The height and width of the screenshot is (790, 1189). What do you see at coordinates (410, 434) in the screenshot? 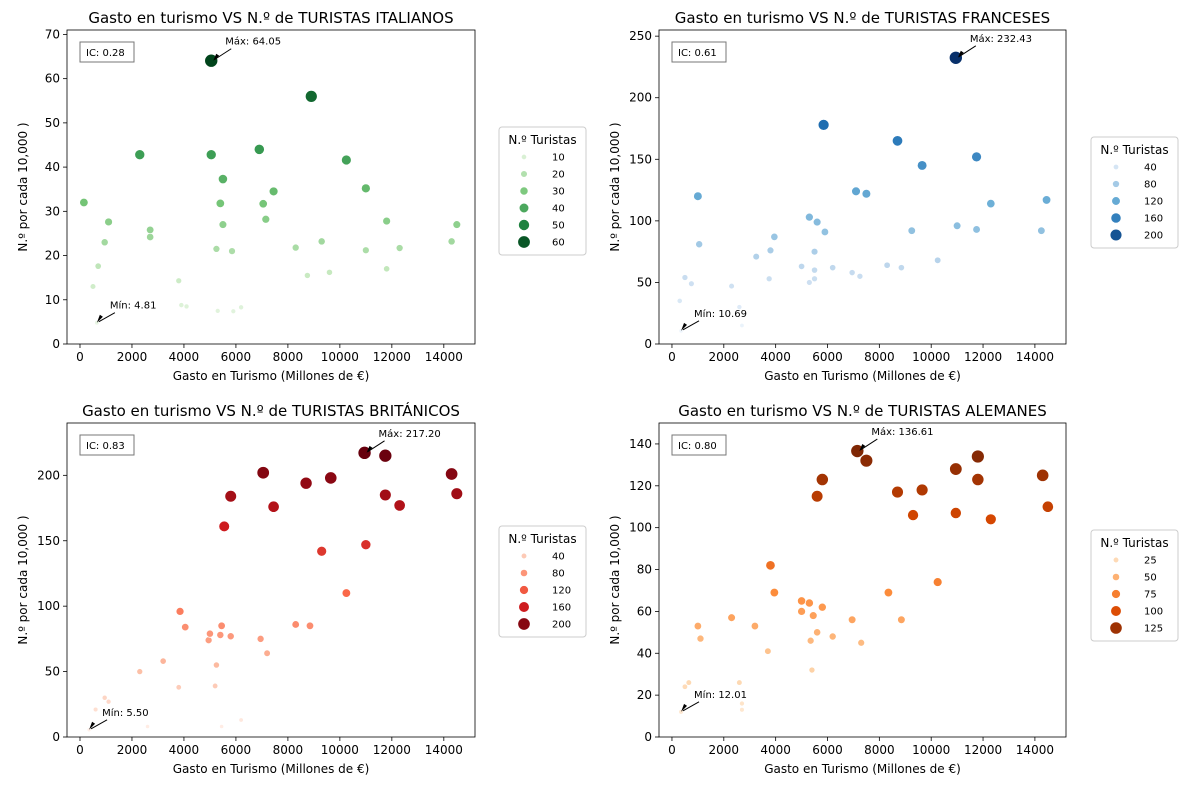
I see `max-label: Máx: 217.20` at bounding box center [410, 434].